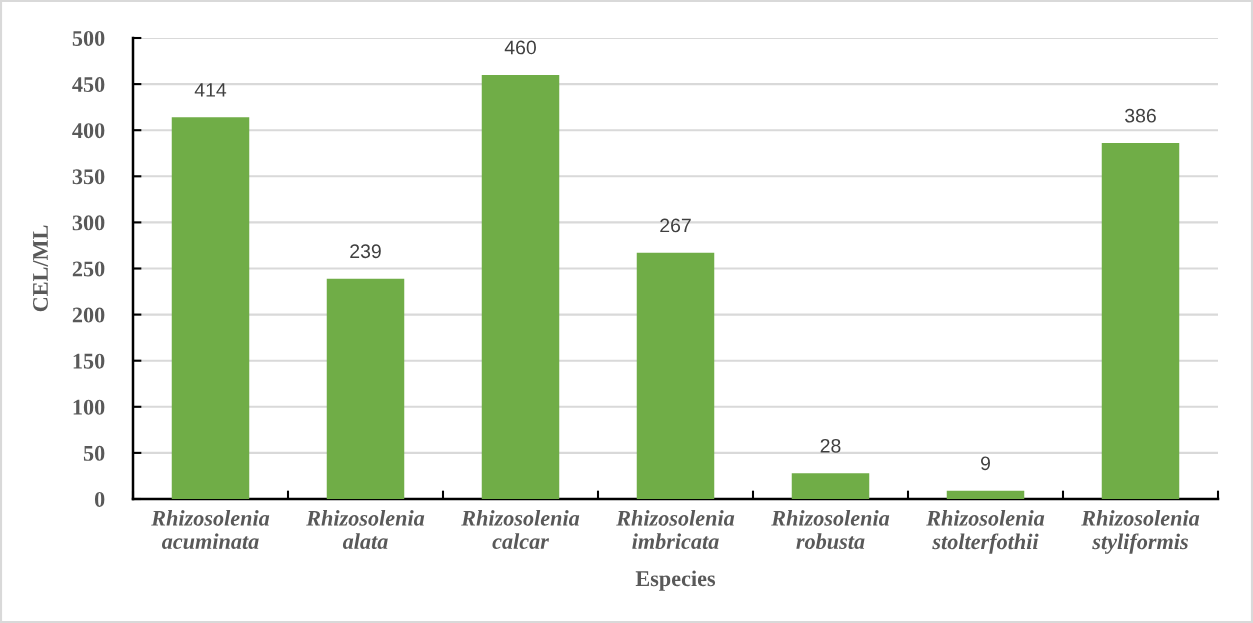 Image resolution: width=1253 pixels, height=623 pixels. What do you see at coordinates (88, 131) in the screenshot?
I see `y-tick-label: 400` at bounding box center [88, 131].